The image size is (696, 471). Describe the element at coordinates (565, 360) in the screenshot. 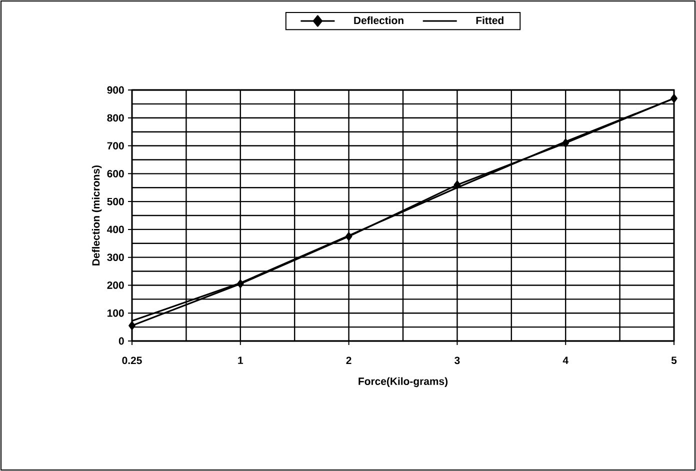

I see `x-tick-label: 4` at that location.